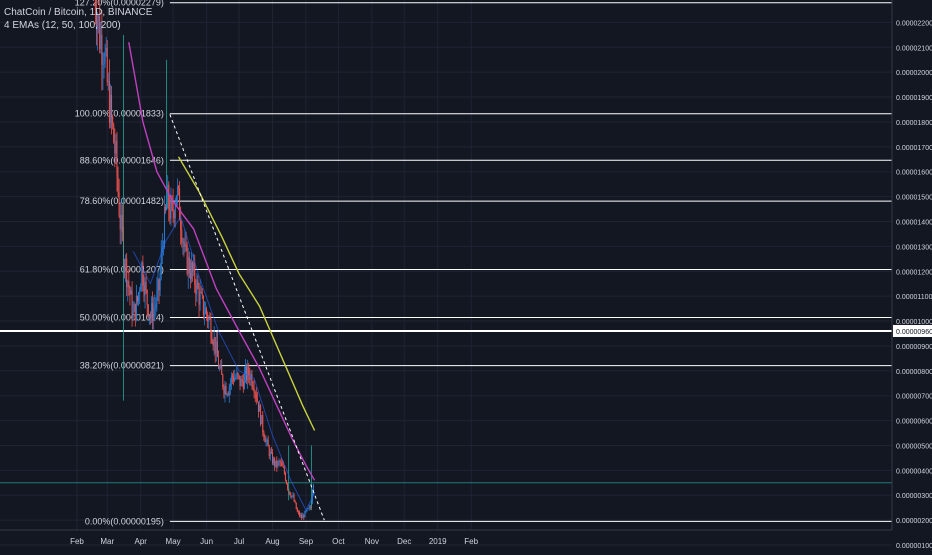 The height and width of the screenshot is (555, 932). What do you see at coordinates (914, 123) in the screenshot?
I see `y-tick-label: 0.00001800` at bounding box center [914, 123].